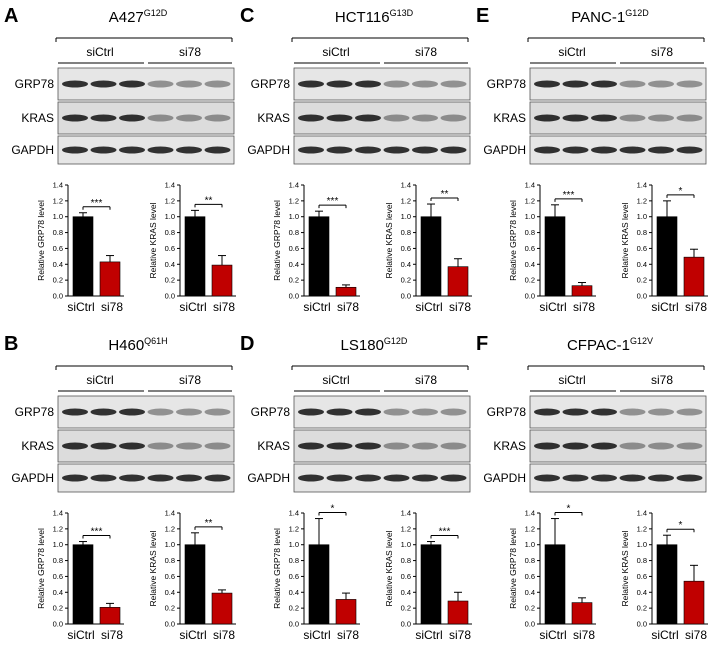  What do you see at coordinates (247, 344) in the screenshot?
I see `panel-letter: D` at bounding box center [247, 344].